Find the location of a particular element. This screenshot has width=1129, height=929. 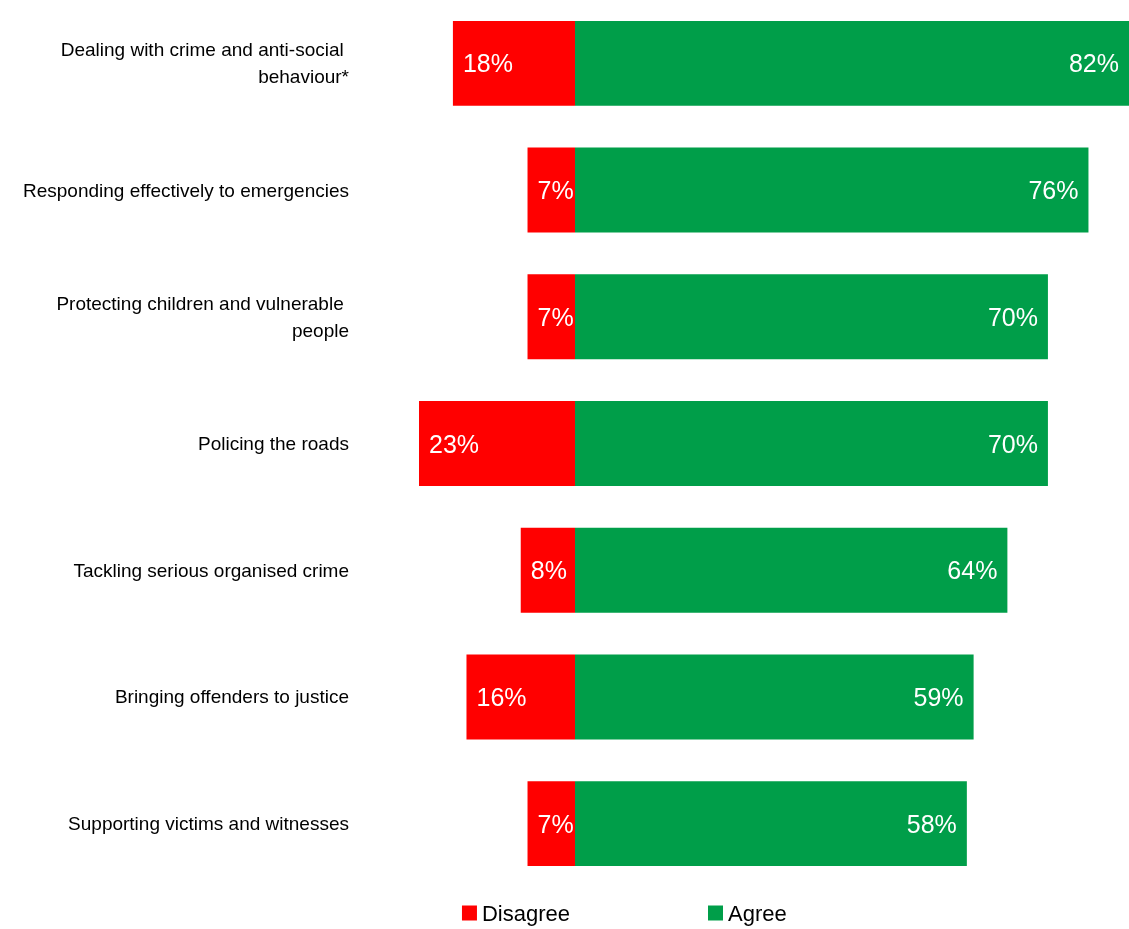

y-tick-label: Policing the roads is located at coordinates (273, 443).